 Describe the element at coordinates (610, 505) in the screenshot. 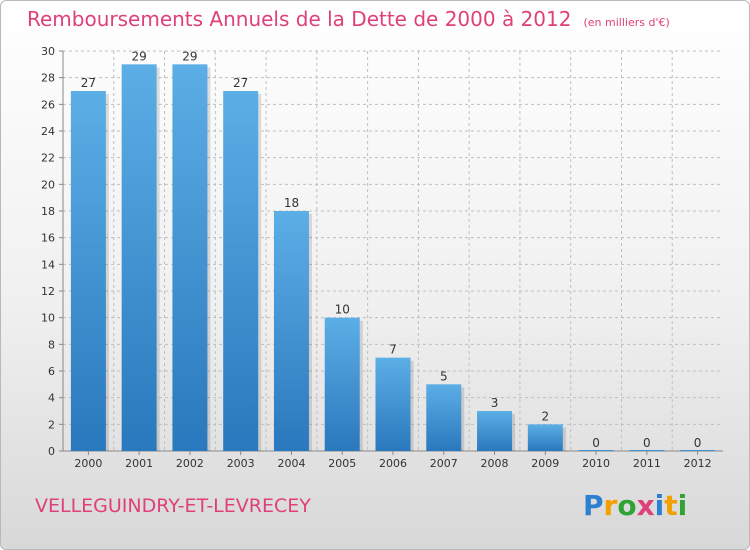

I see `logo-letter: r` at that location.